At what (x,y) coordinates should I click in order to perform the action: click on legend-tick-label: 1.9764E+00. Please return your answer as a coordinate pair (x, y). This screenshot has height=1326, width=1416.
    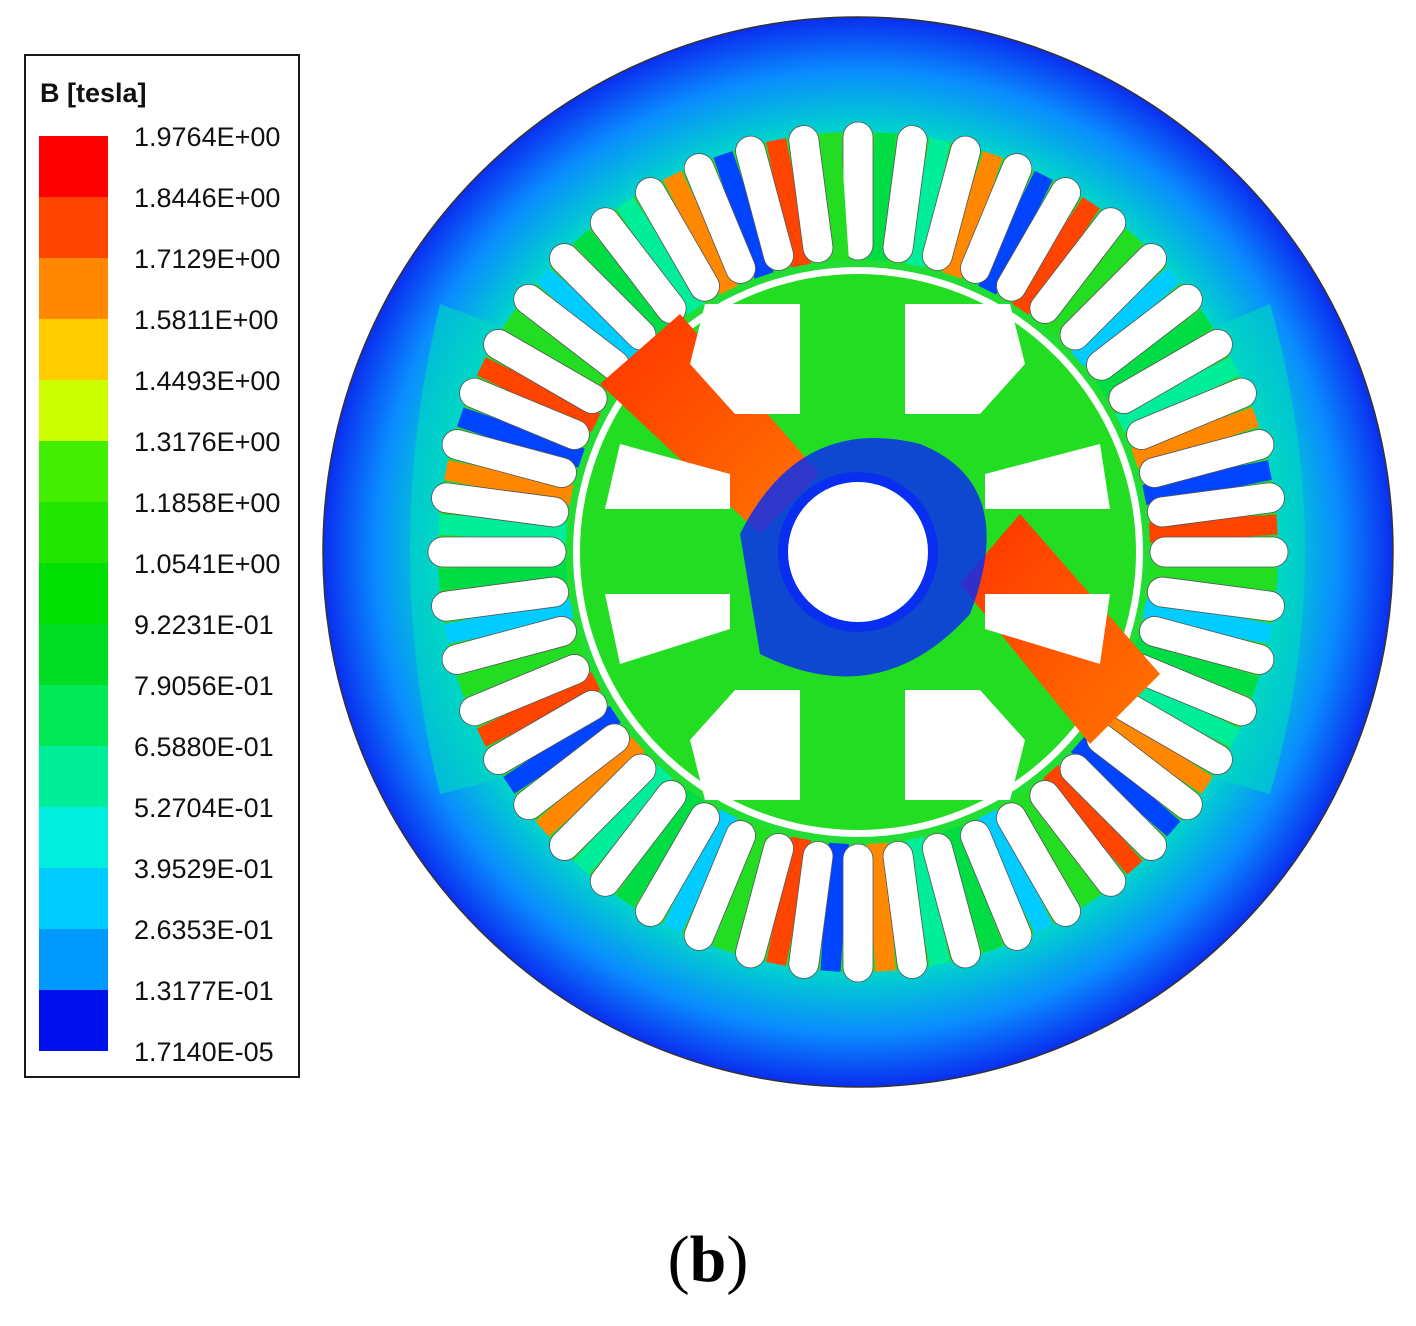
    Looking at the image, I should click on (207, 137).